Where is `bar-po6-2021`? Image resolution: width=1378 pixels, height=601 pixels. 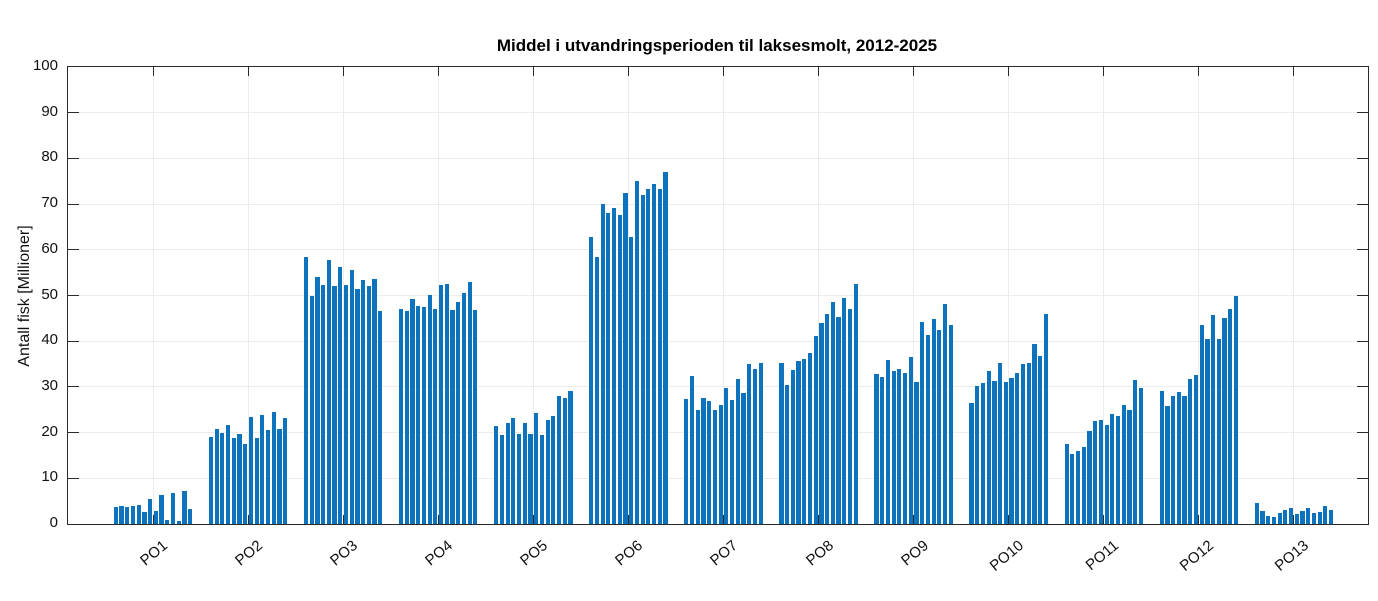 bar-po6-2021 is located at coordinates (642, 359).